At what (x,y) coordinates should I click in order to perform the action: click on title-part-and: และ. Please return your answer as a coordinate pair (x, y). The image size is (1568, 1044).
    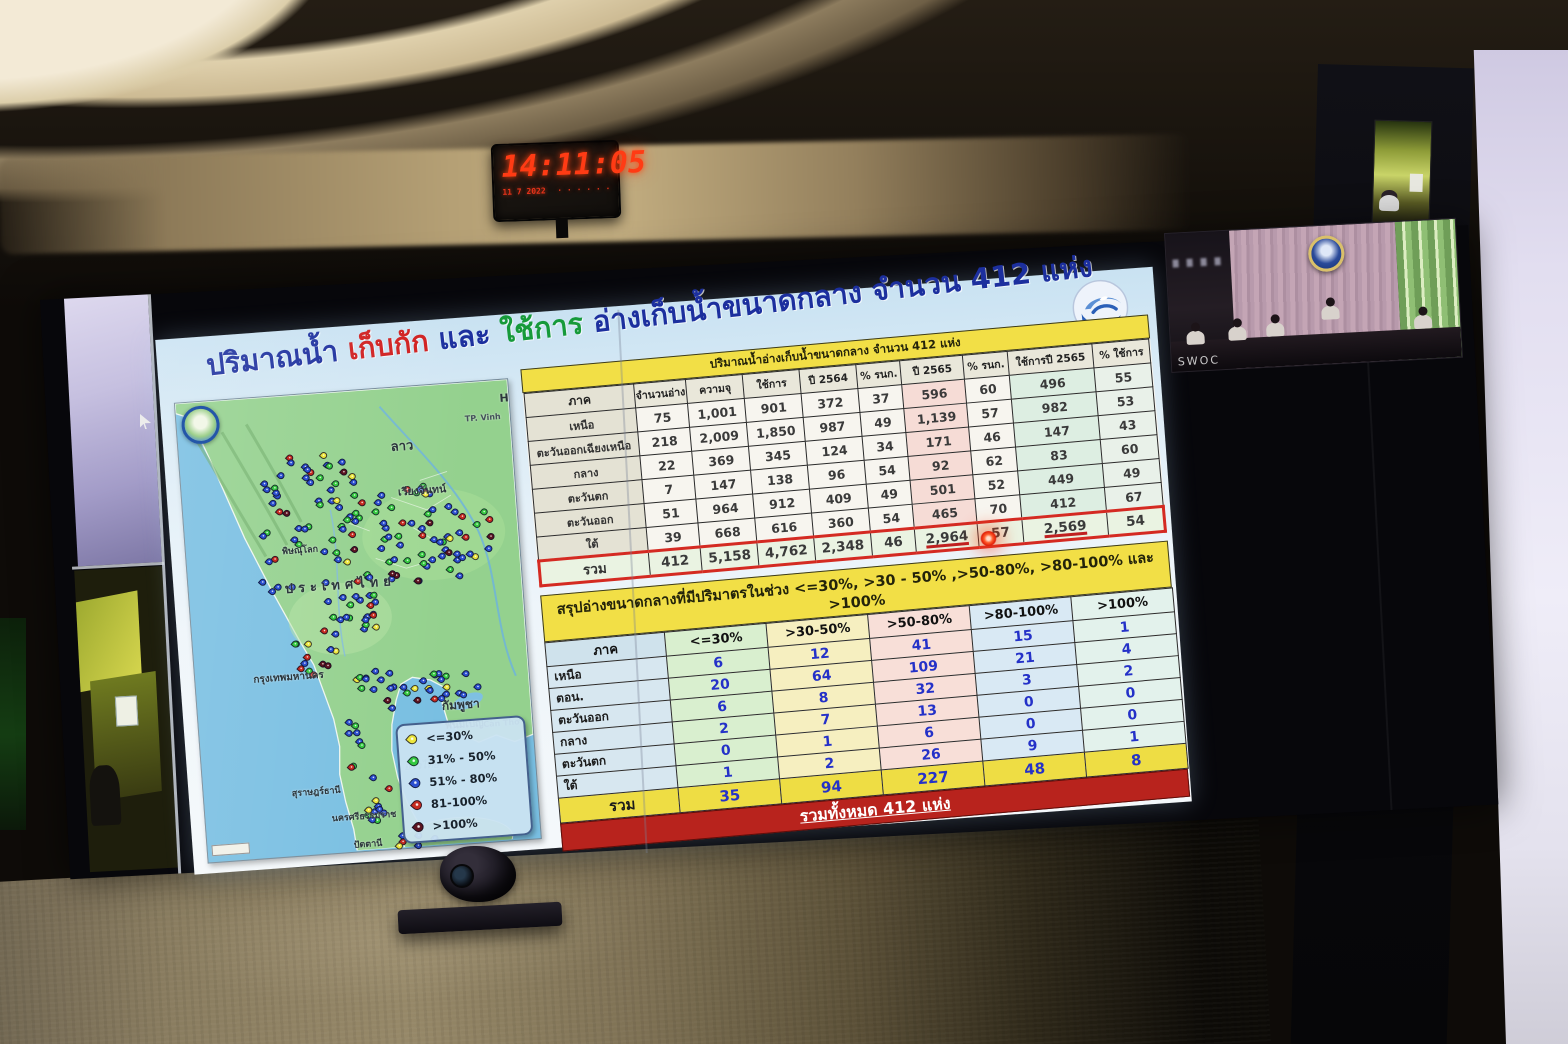
    Looking at the image, I should click on (464, 336).